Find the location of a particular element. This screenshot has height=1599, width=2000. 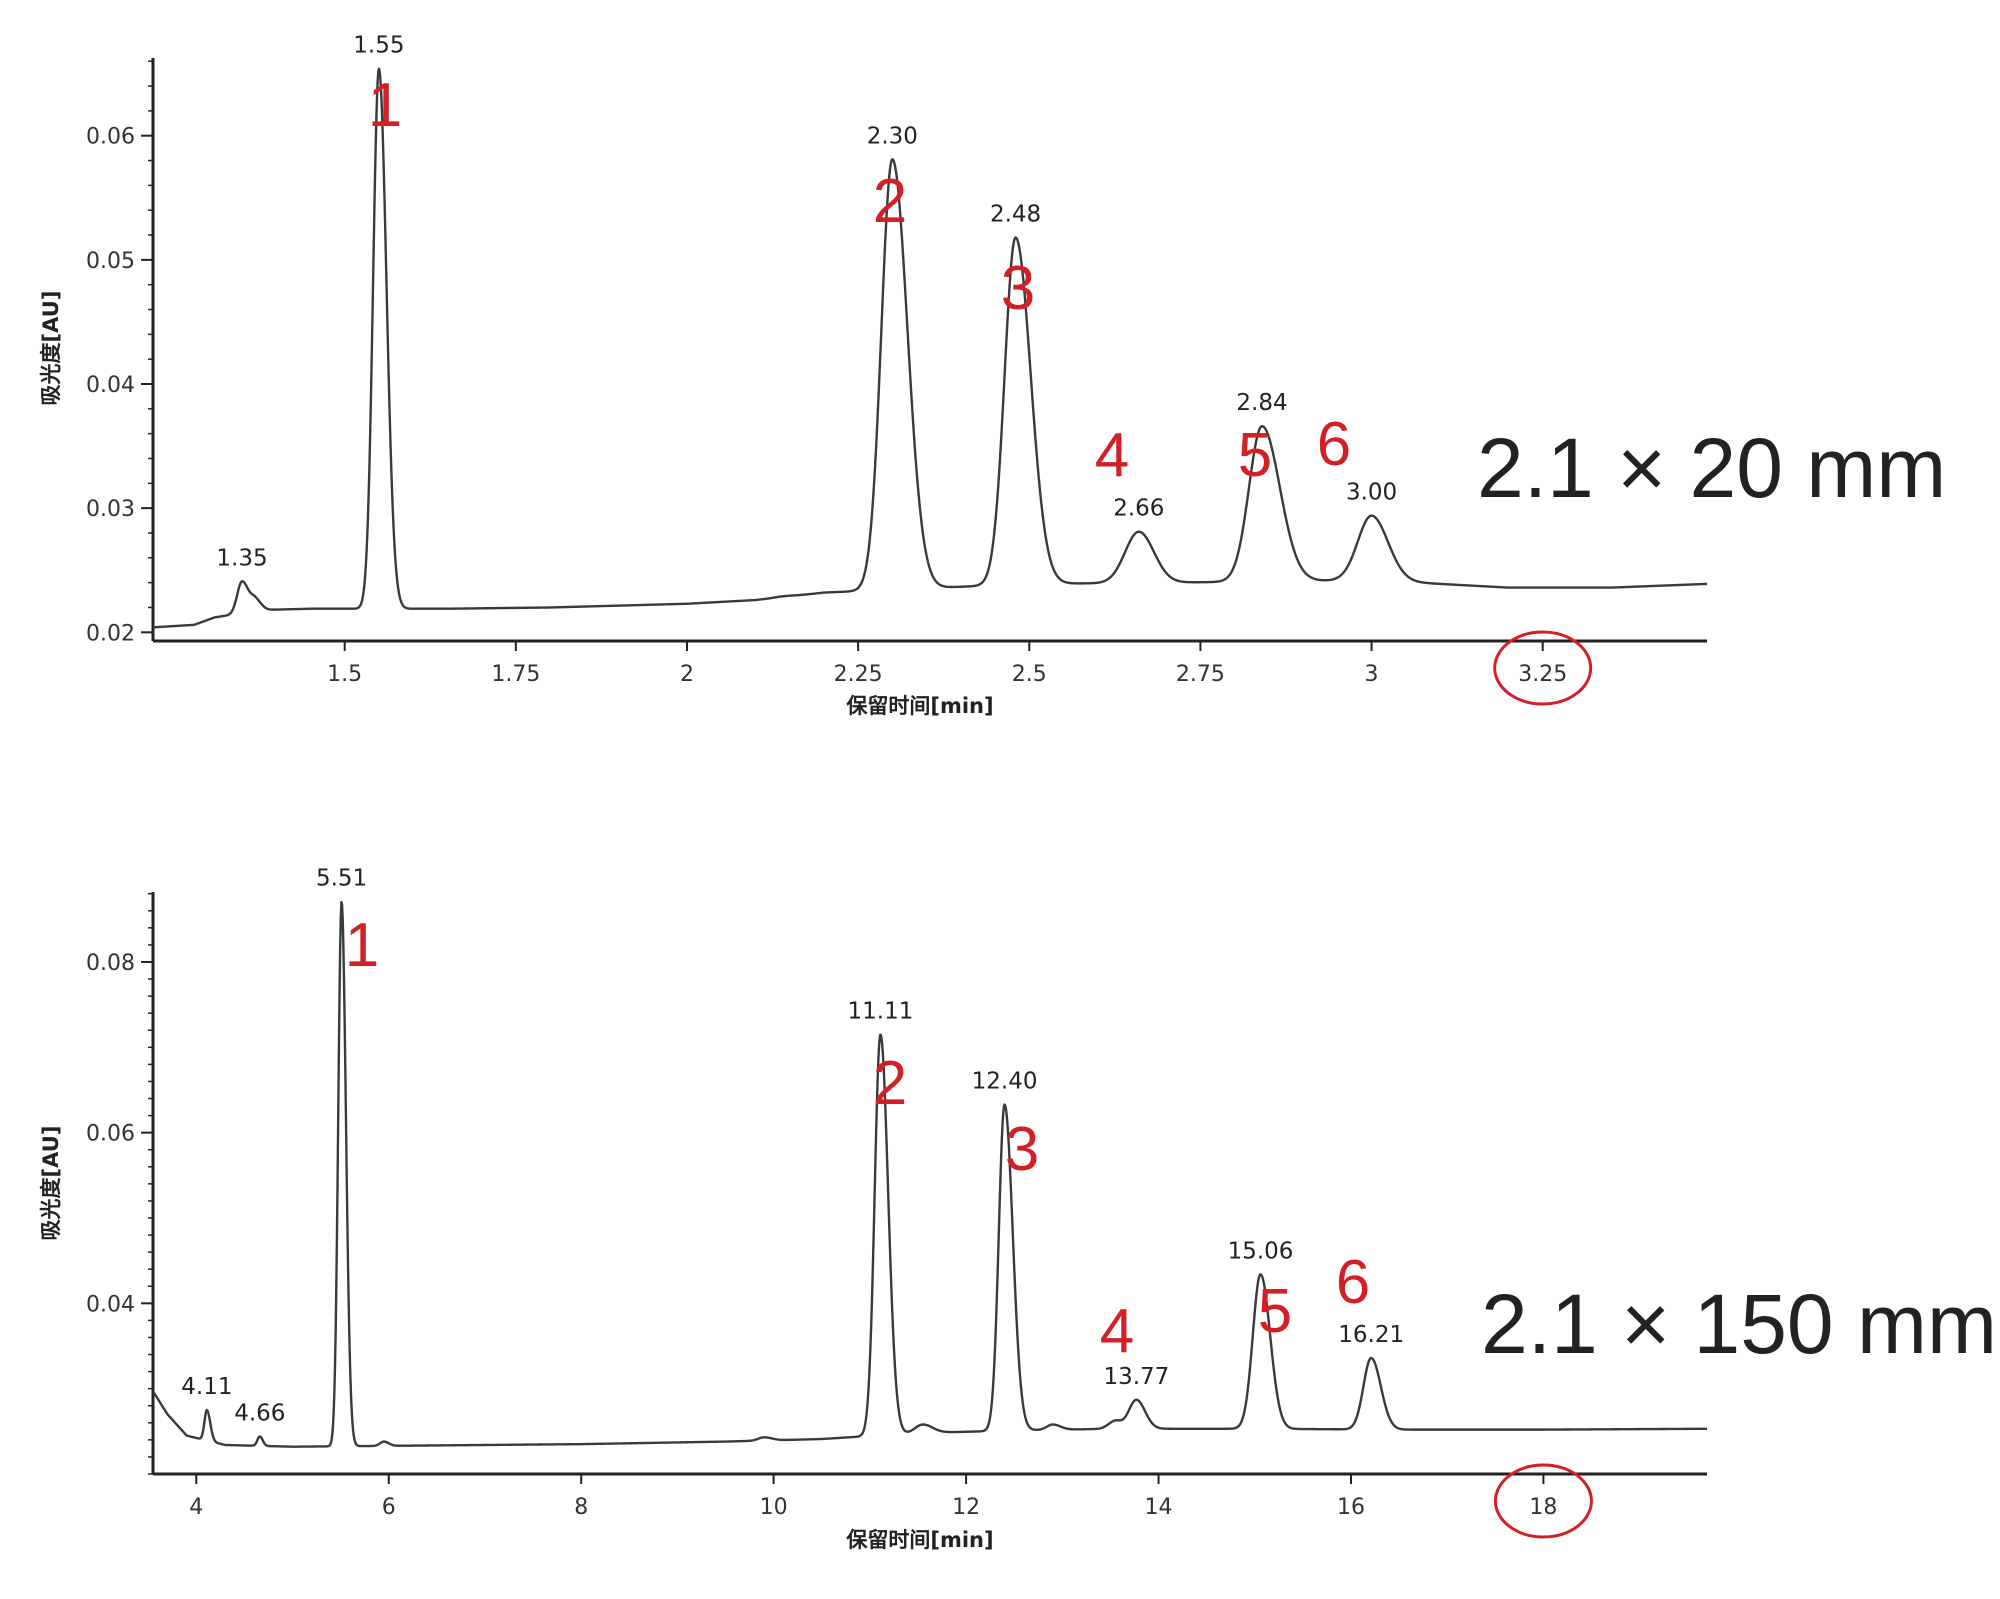

x-tick-label: 1.5 is located at coordinates (344, 674).